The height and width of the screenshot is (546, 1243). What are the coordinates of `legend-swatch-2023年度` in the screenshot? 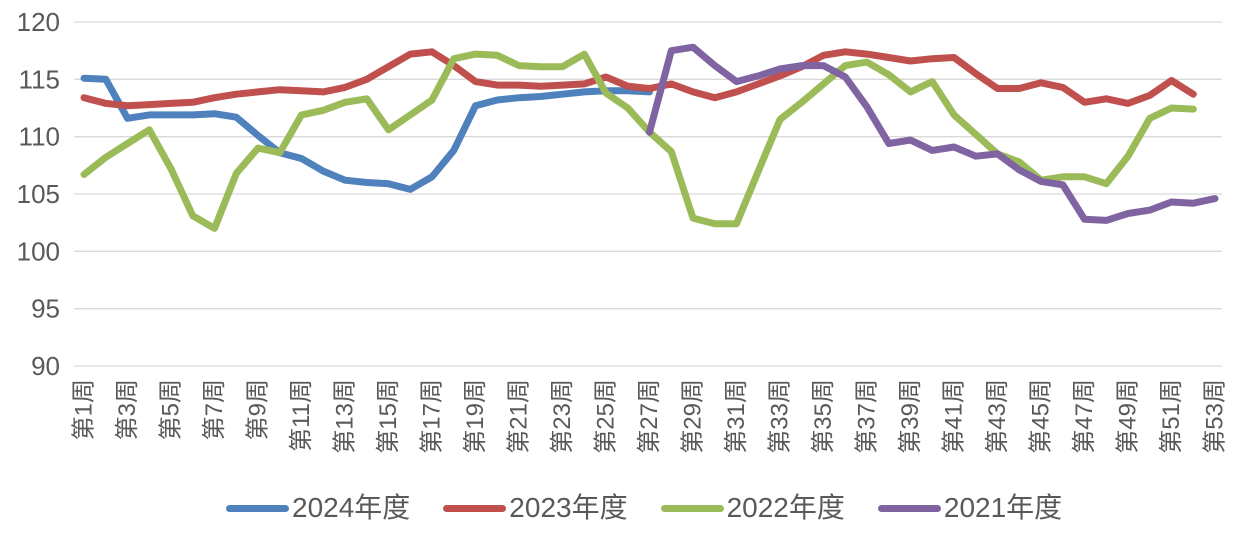 It's located at (475, 508).